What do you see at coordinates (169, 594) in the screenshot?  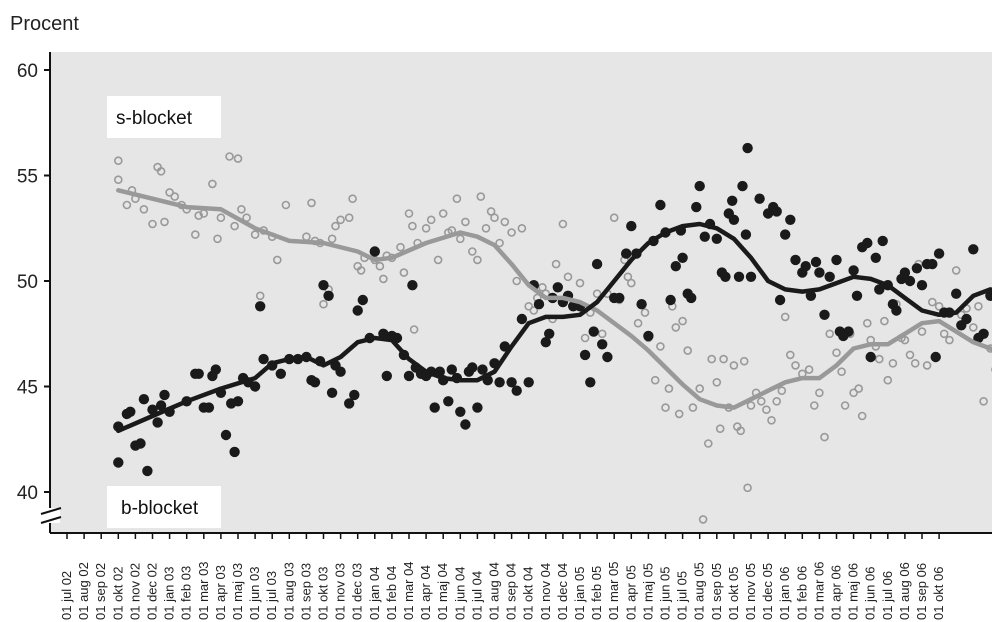 I see `x-tick-label: 01 jan 03` at bounding box center [169, 594].